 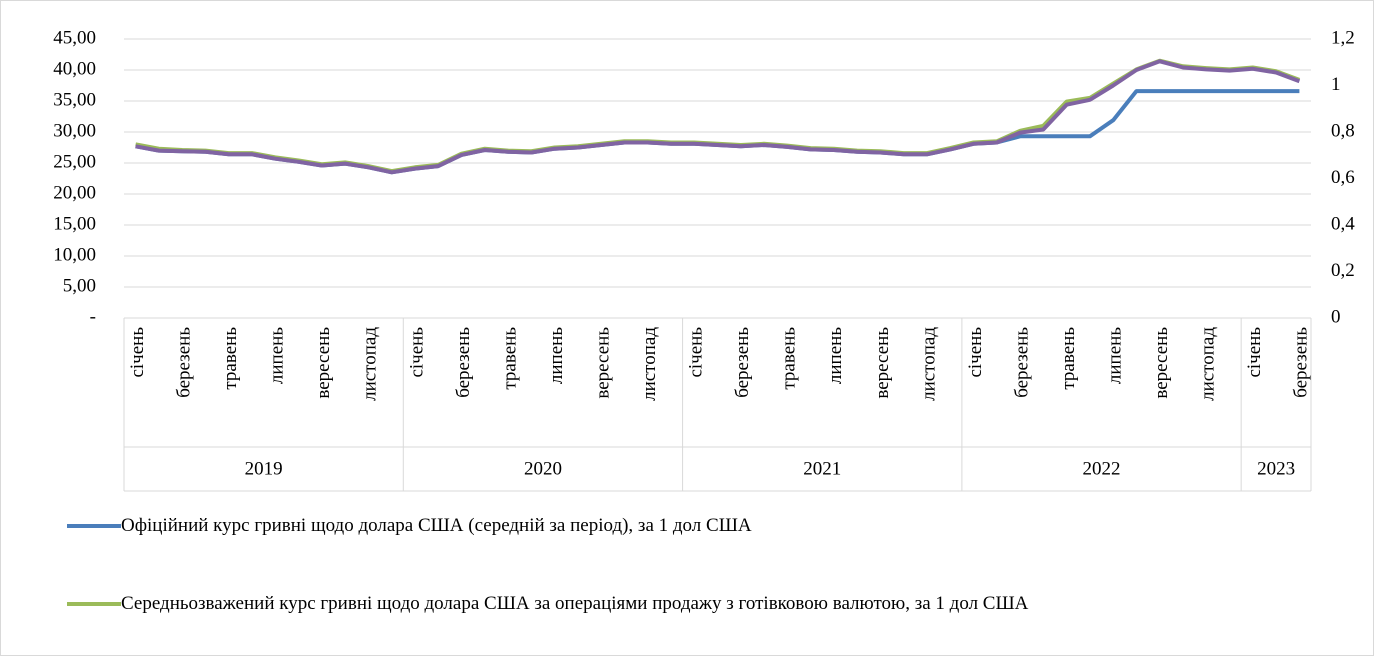 What do you see at coordinates (543, 468) in the screenshot?
I see `year-label: 2020` at bounding box center [543, 468].